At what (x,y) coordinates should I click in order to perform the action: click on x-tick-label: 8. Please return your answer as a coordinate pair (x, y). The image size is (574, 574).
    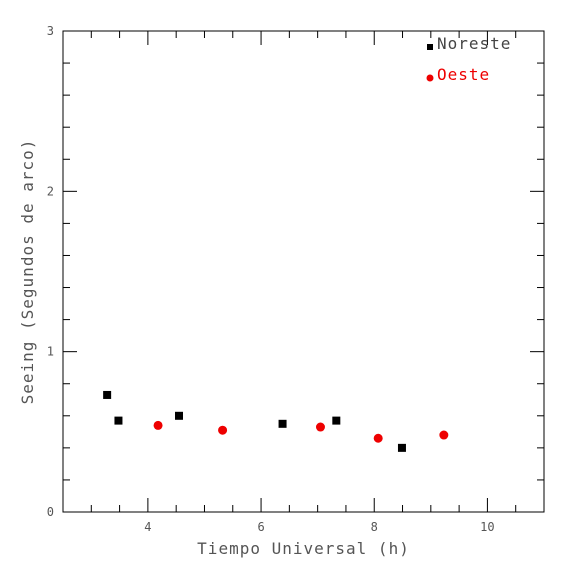
    Looking at the image, I should click on (374, 527).